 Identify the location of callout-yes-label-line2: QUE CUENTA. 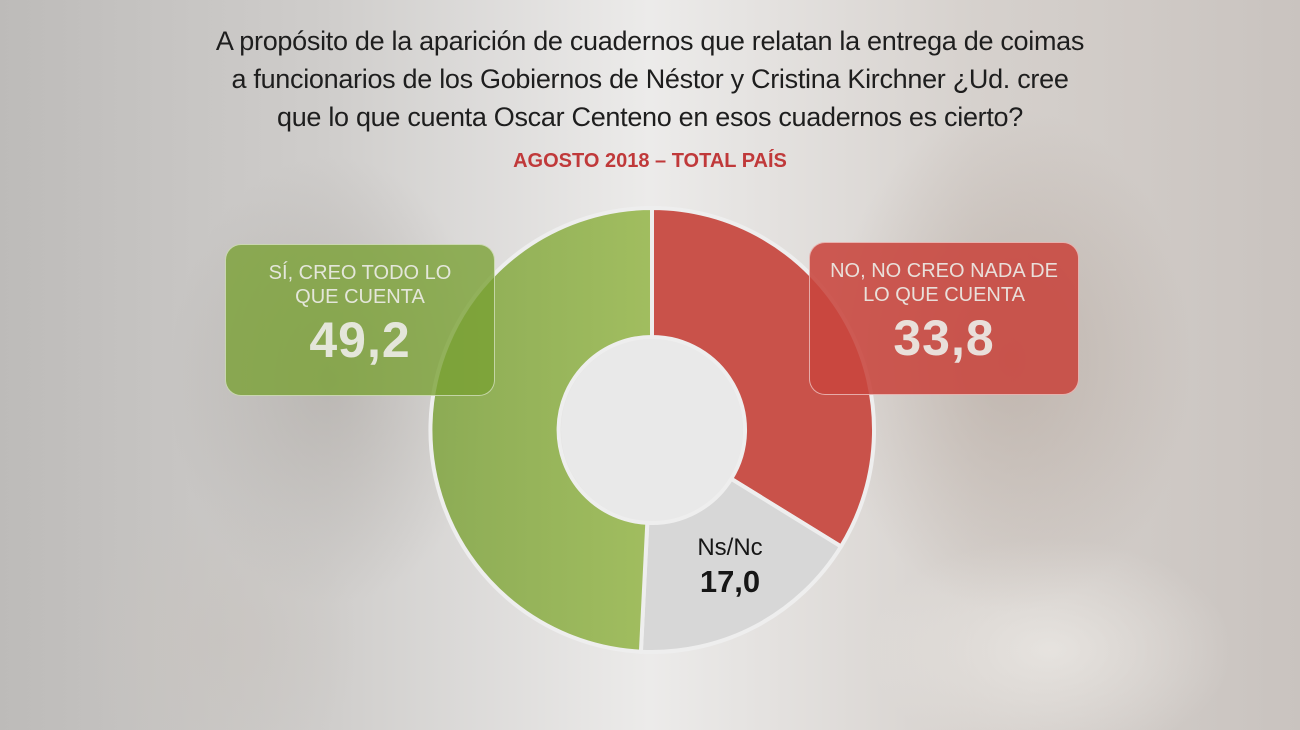
(360, 297).